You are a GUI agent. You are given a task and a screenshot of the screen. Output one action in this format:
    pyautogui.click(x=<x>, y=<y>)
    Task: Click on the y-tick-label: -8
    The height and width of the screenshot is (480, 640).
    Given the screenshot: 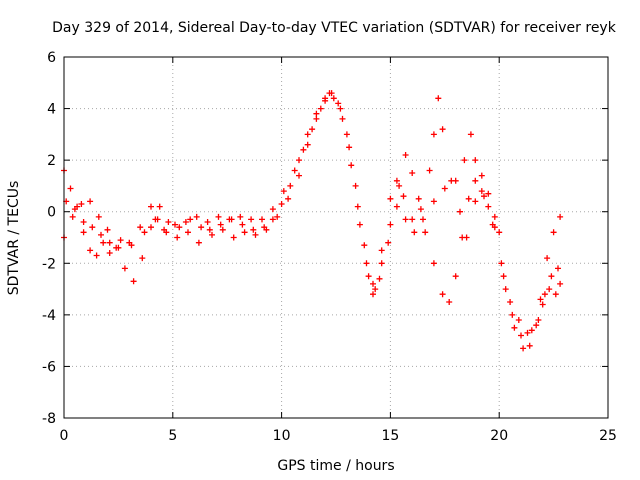 What is the action you would take?
    pyautogui.click(x=49, y=419)
    